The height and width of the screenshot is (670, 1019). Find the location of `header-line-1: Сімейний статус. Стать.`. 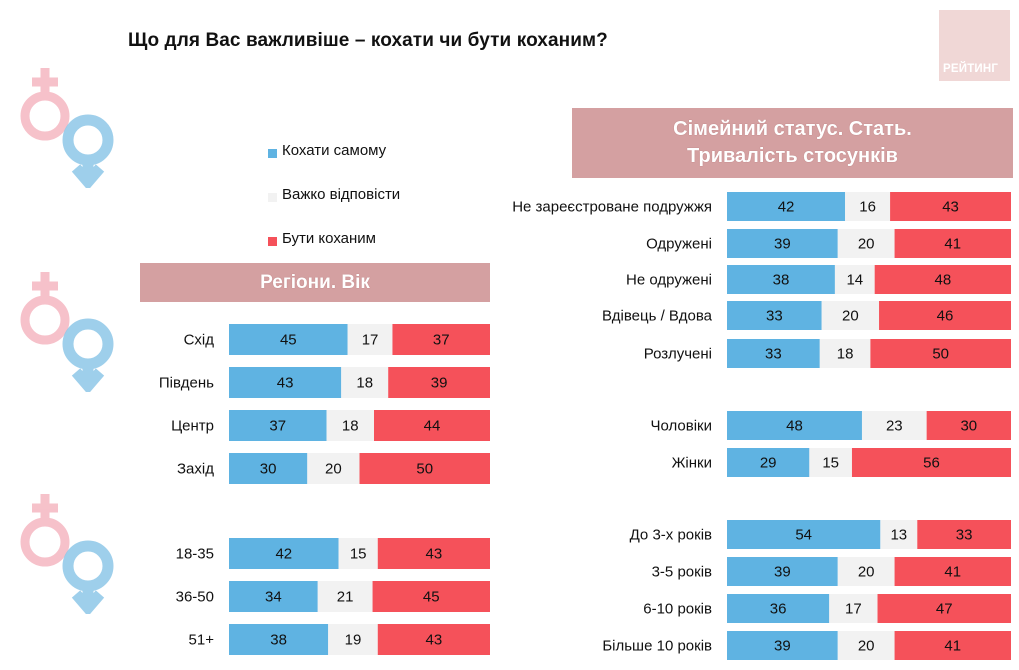

header-line-1: Сімейний статус. Стать. is located at coordinates (792, 129).